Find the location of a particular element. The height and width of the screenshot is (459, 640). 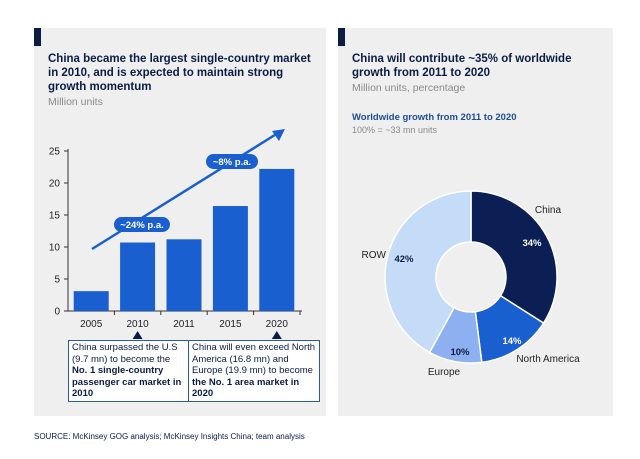

bar-2015 is located at coordinates (230, 258).